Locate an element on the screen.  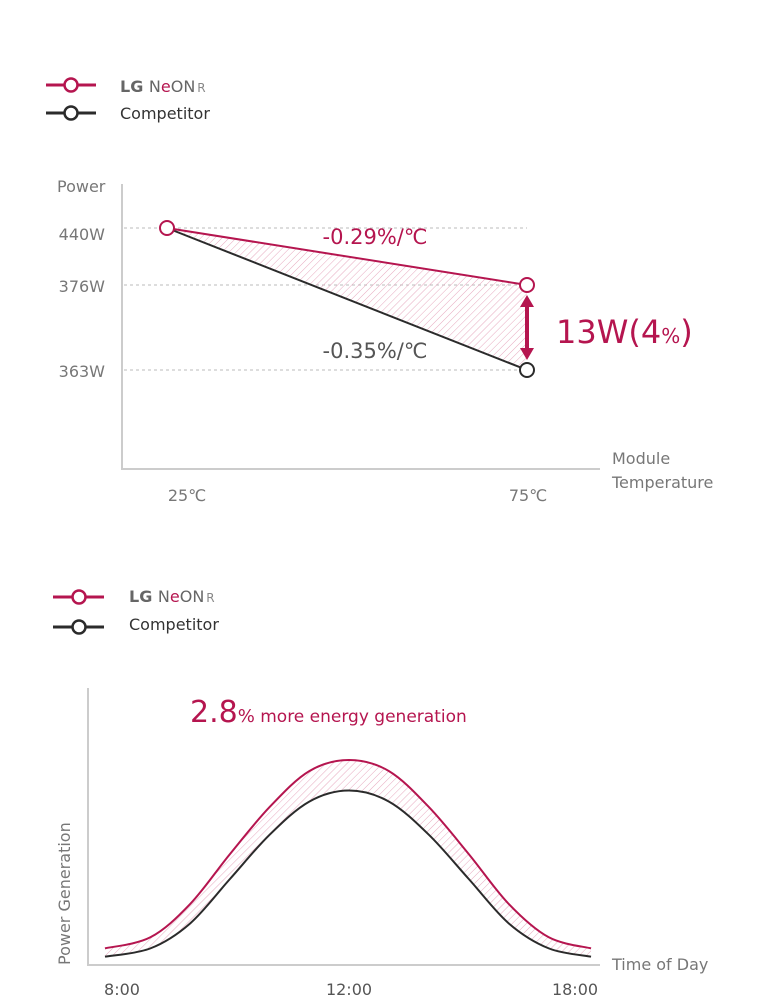
legend-chart2: LG NeON R Competitor is located at coordinates (136, 611).